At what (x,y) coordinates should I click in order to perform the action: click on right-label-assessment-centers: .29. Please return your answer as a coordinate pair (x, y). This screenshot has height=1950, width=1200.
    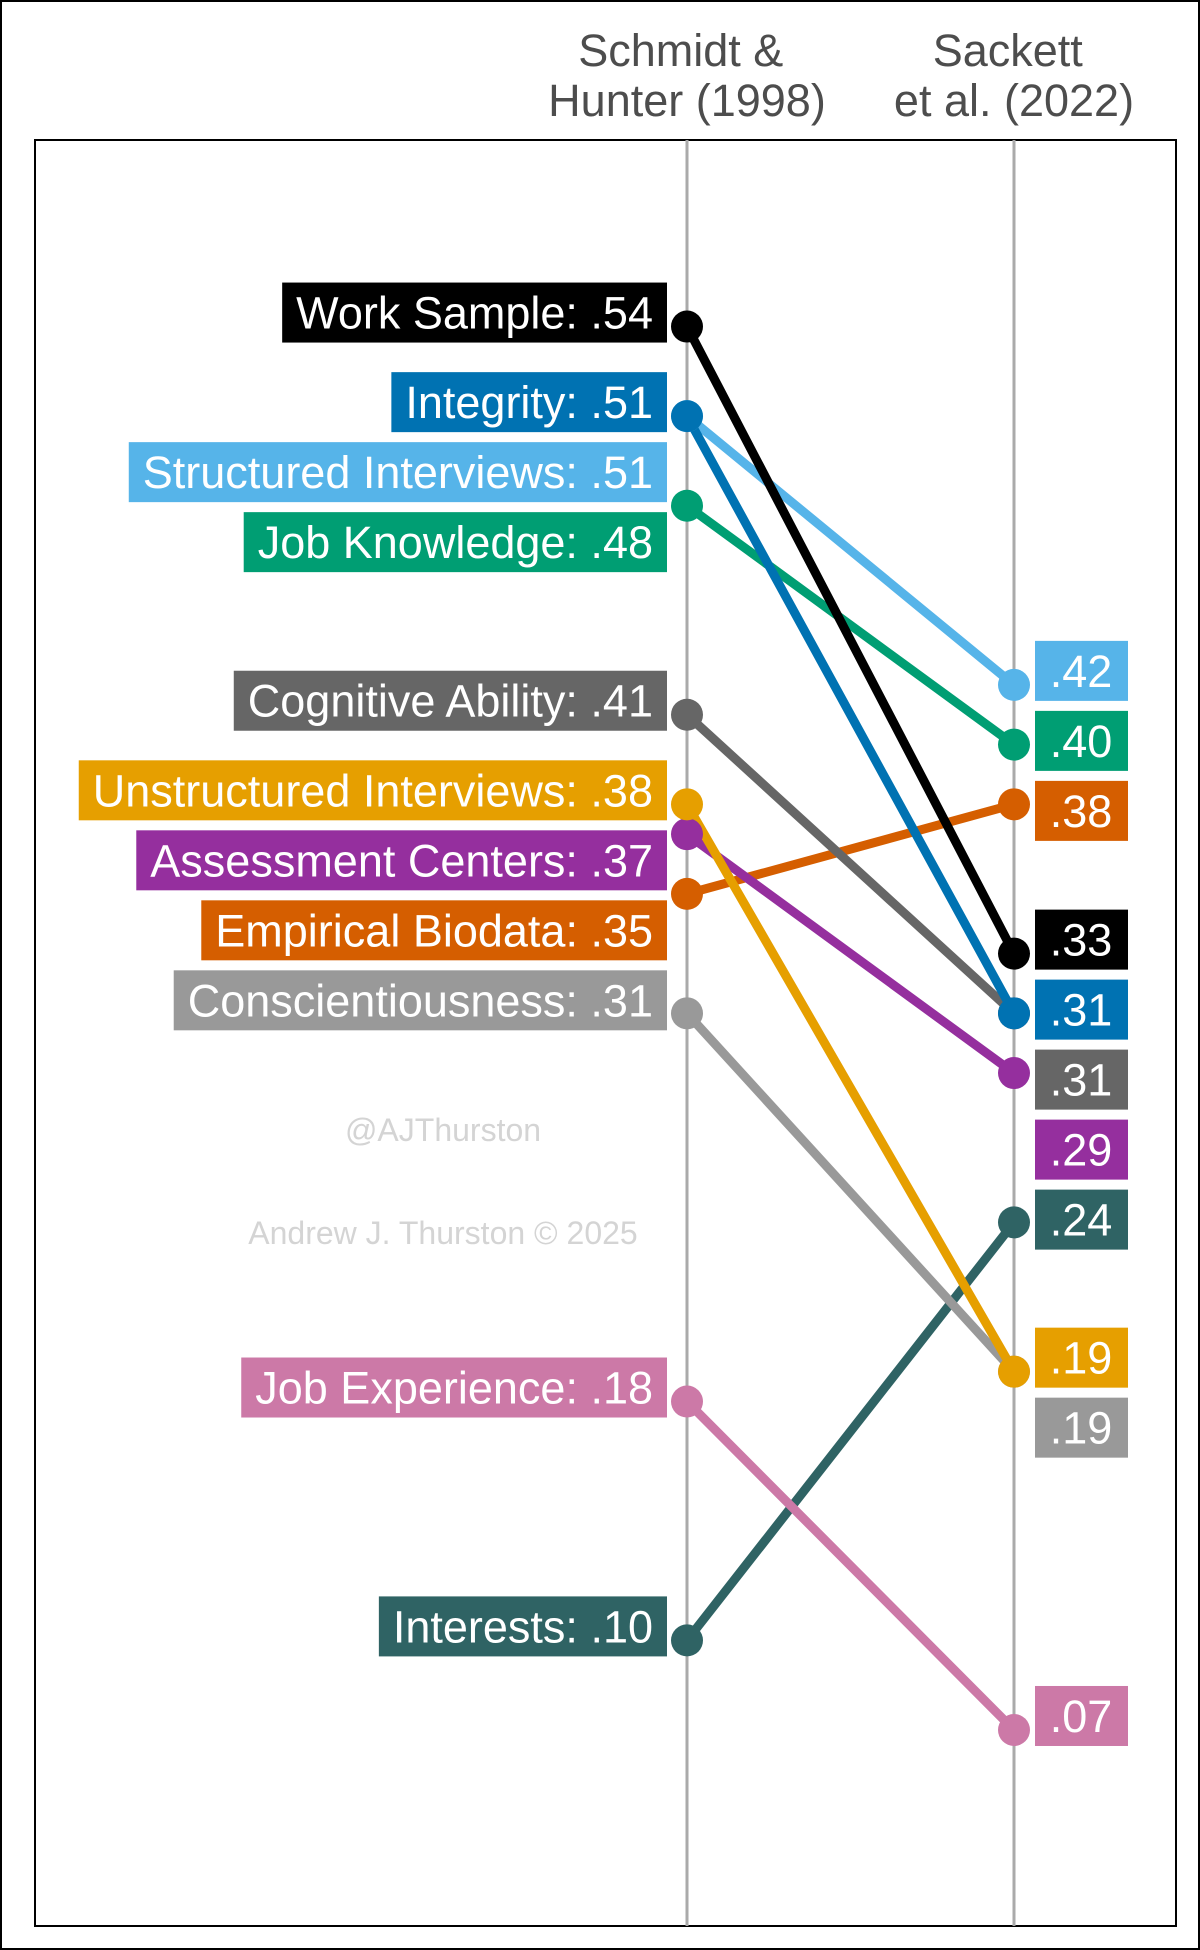
    Looking at the image, I should click on (1081, 1149).